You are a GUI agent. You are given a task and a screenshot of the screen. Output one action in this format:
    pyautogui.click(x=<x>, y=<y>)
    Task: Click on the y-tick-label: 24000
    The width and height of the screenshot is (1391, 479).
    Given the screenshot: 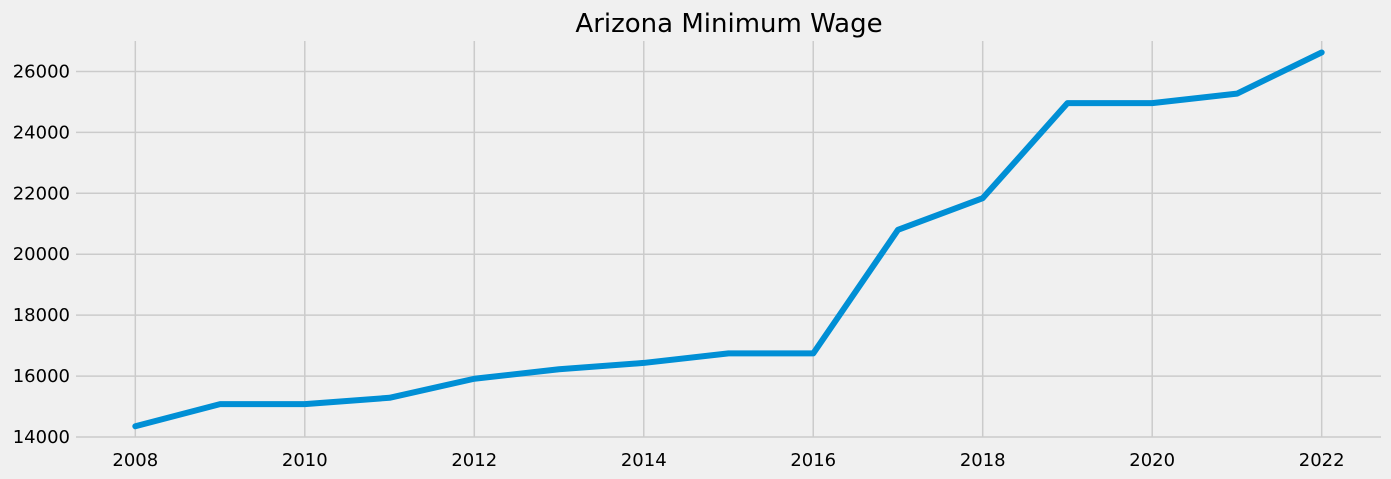 What is the action you would take?
    pyautogui.click(x=41, y=132)
    